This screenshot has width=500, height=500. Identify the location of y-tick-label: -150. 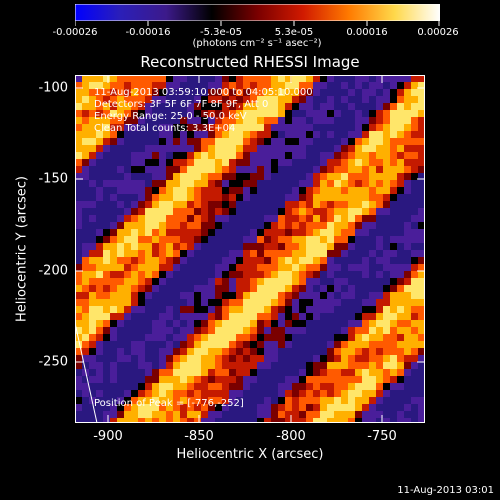
(53, 179).